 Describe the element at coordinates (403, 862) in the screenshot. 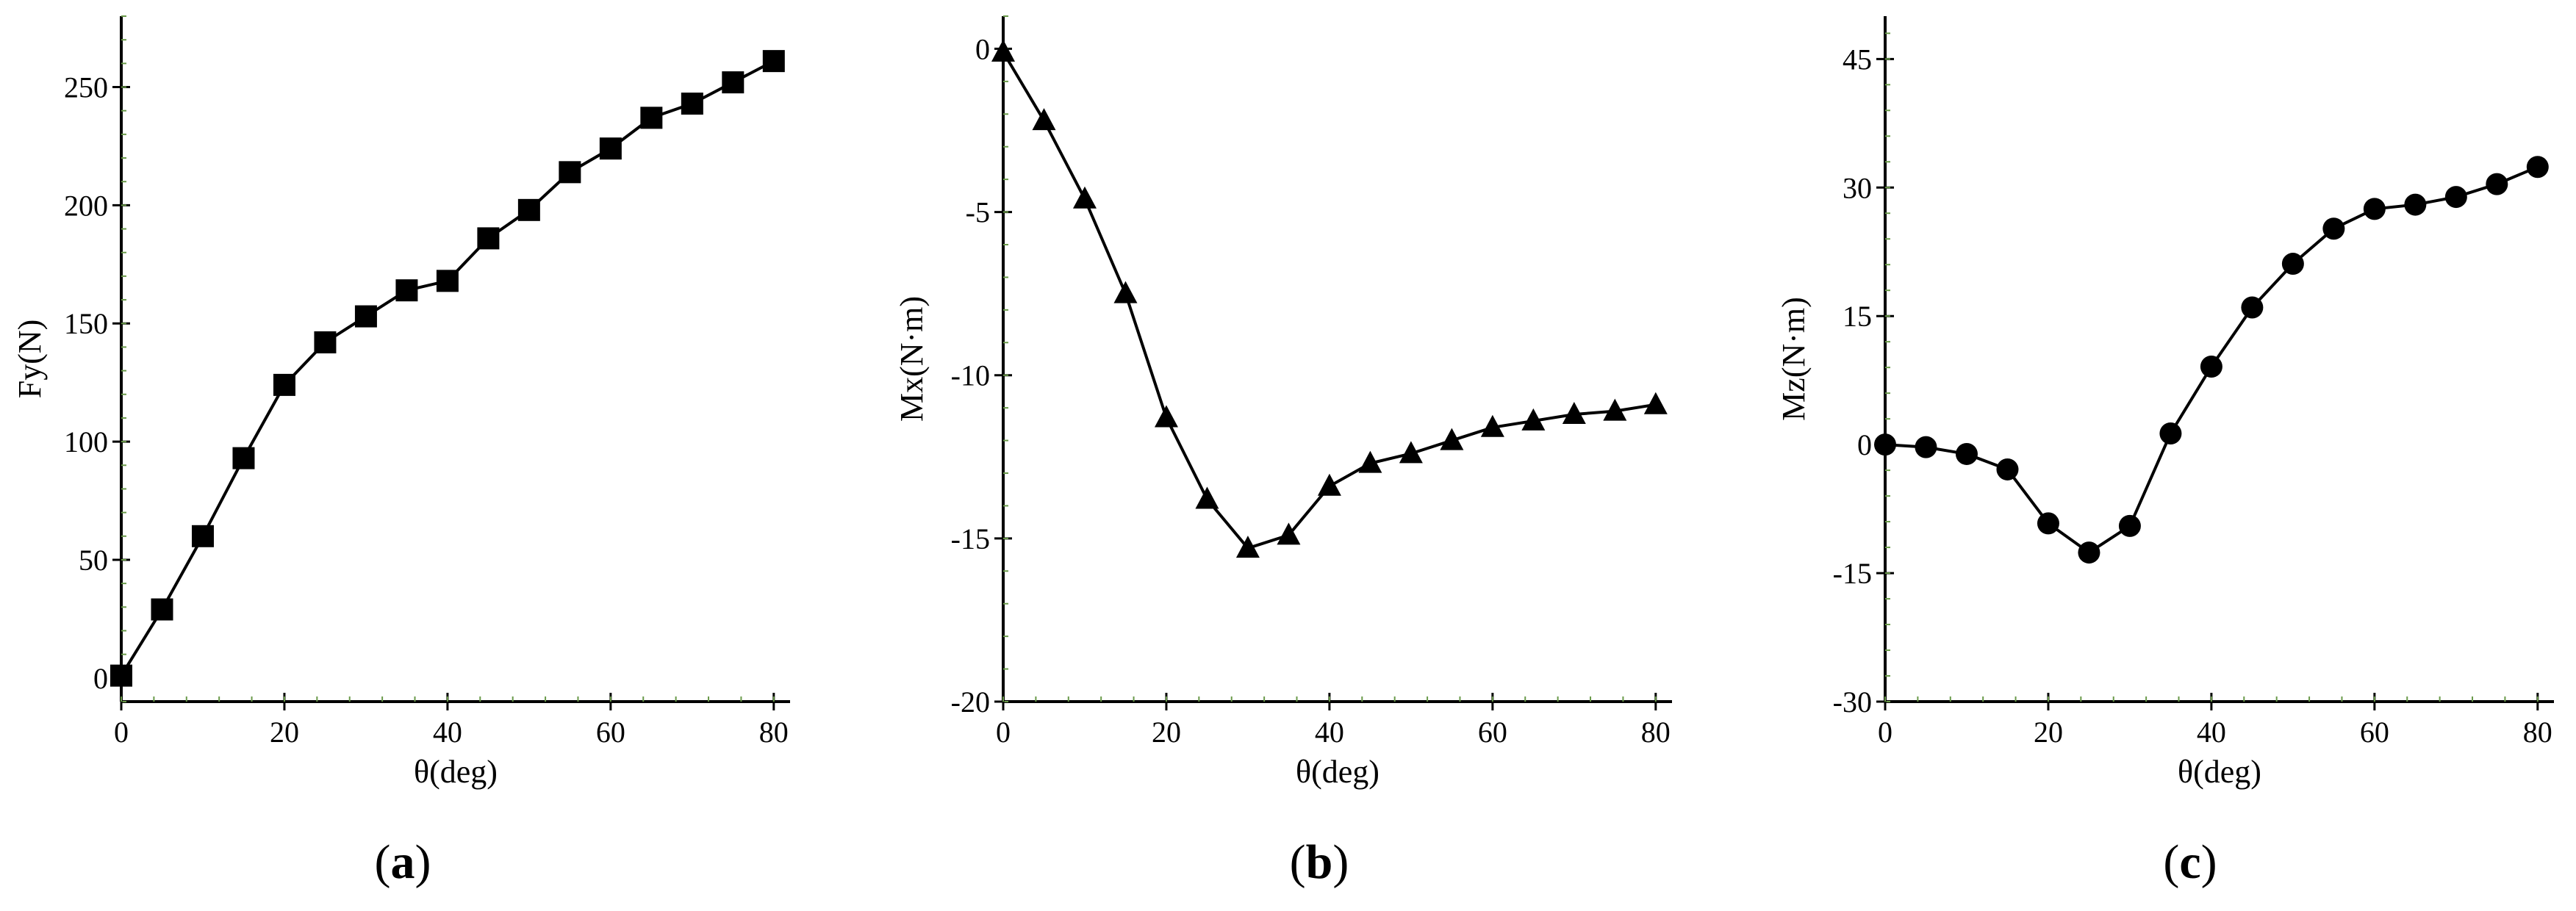

I see `panel-label: (a)` at that location.